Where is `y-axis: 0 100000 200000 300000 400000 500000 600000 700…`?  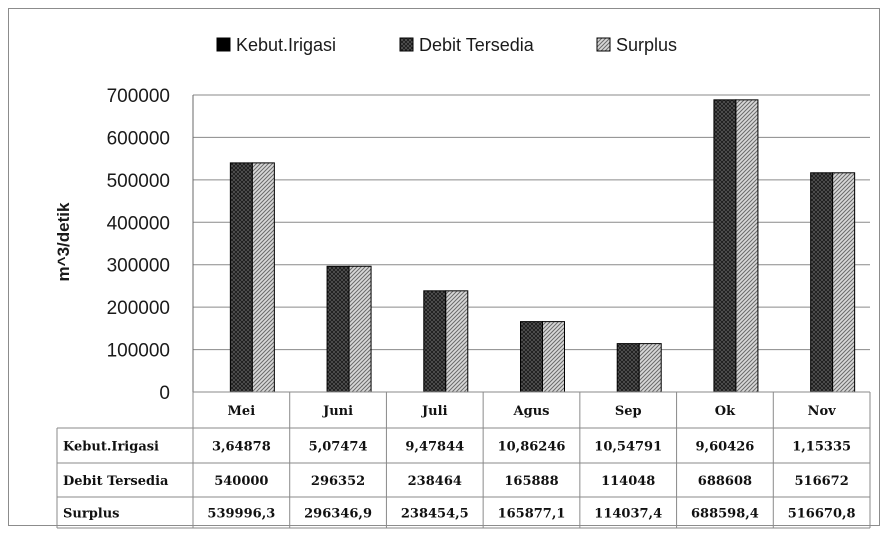
y-axis: 0 100000 200000 300000 400000 500000 600000 700… is located at coordinates (150, 245).